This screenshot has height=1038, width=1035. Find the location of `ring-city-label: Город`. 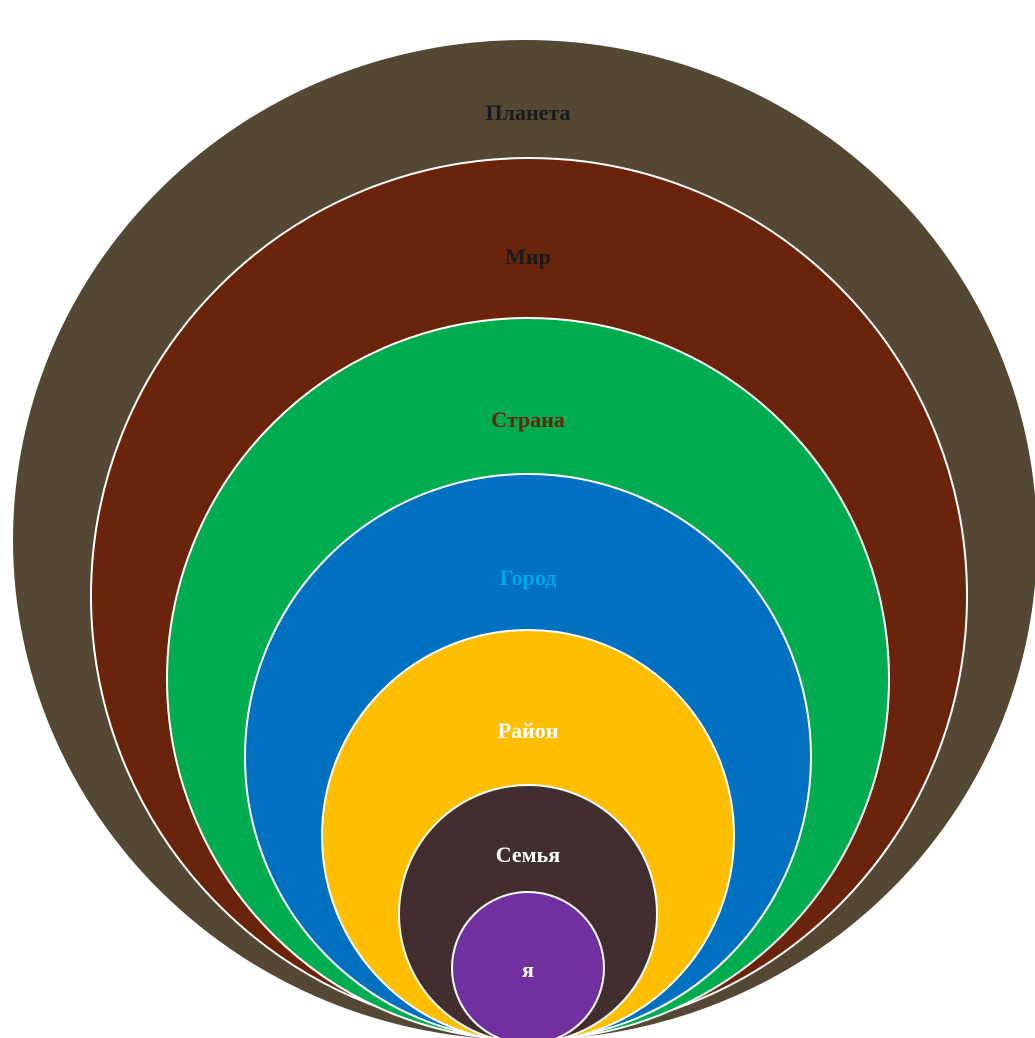

ring-city-label: Город is located at coordinates (528, 577).